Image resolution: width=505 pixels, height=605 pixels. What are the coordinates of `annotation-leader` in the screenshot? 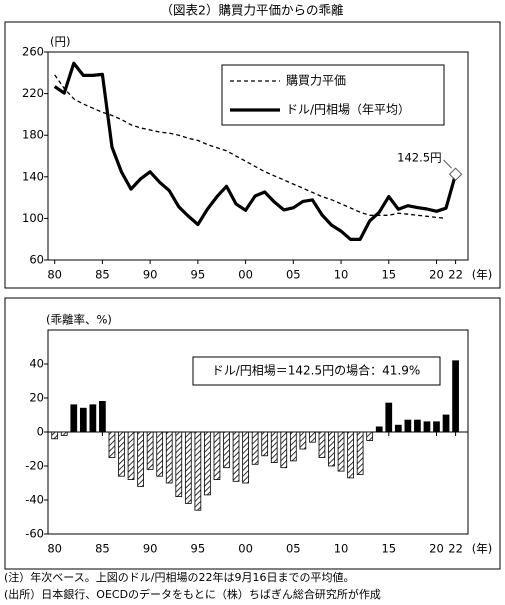 It's located at (447, 164).